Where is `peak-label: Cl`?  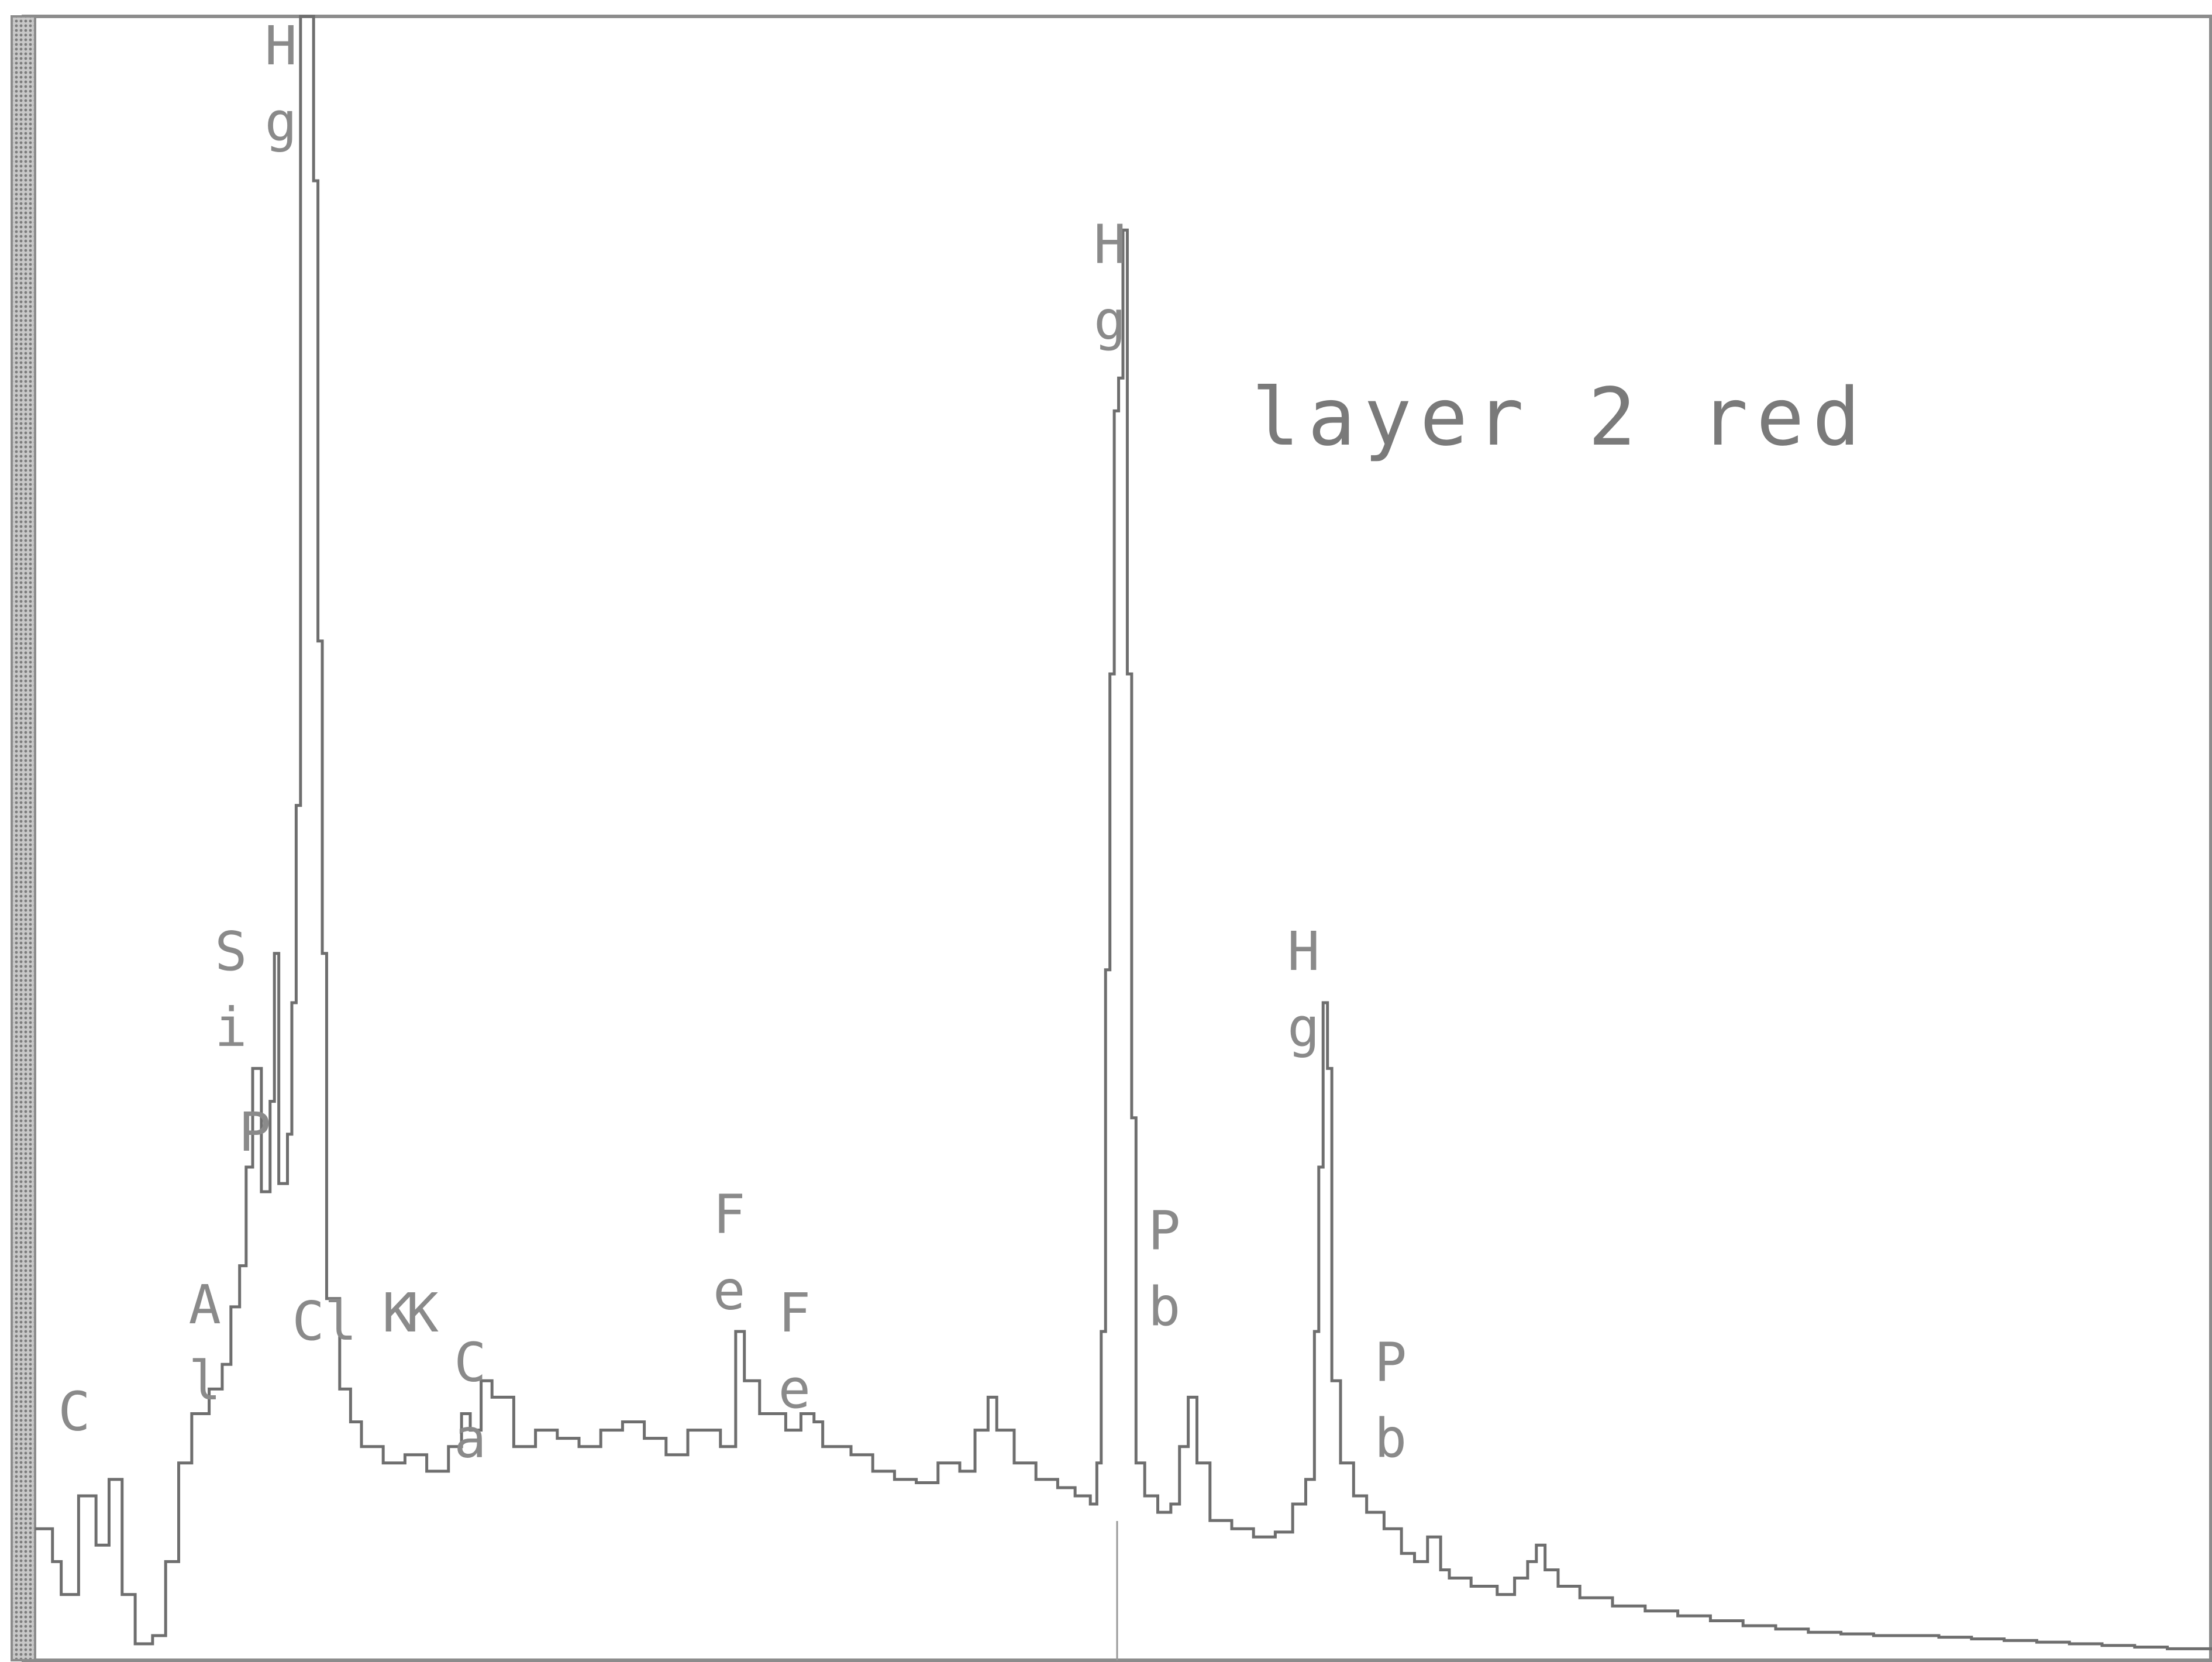 peak-label: Cl is located at coordinates (324, 1322).